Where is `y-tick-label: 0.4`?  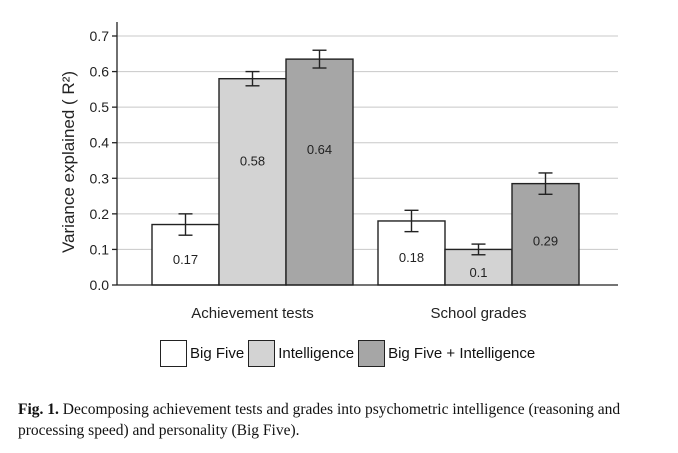
y-tick-label: 0.4 is located at coordinates (100, 143).